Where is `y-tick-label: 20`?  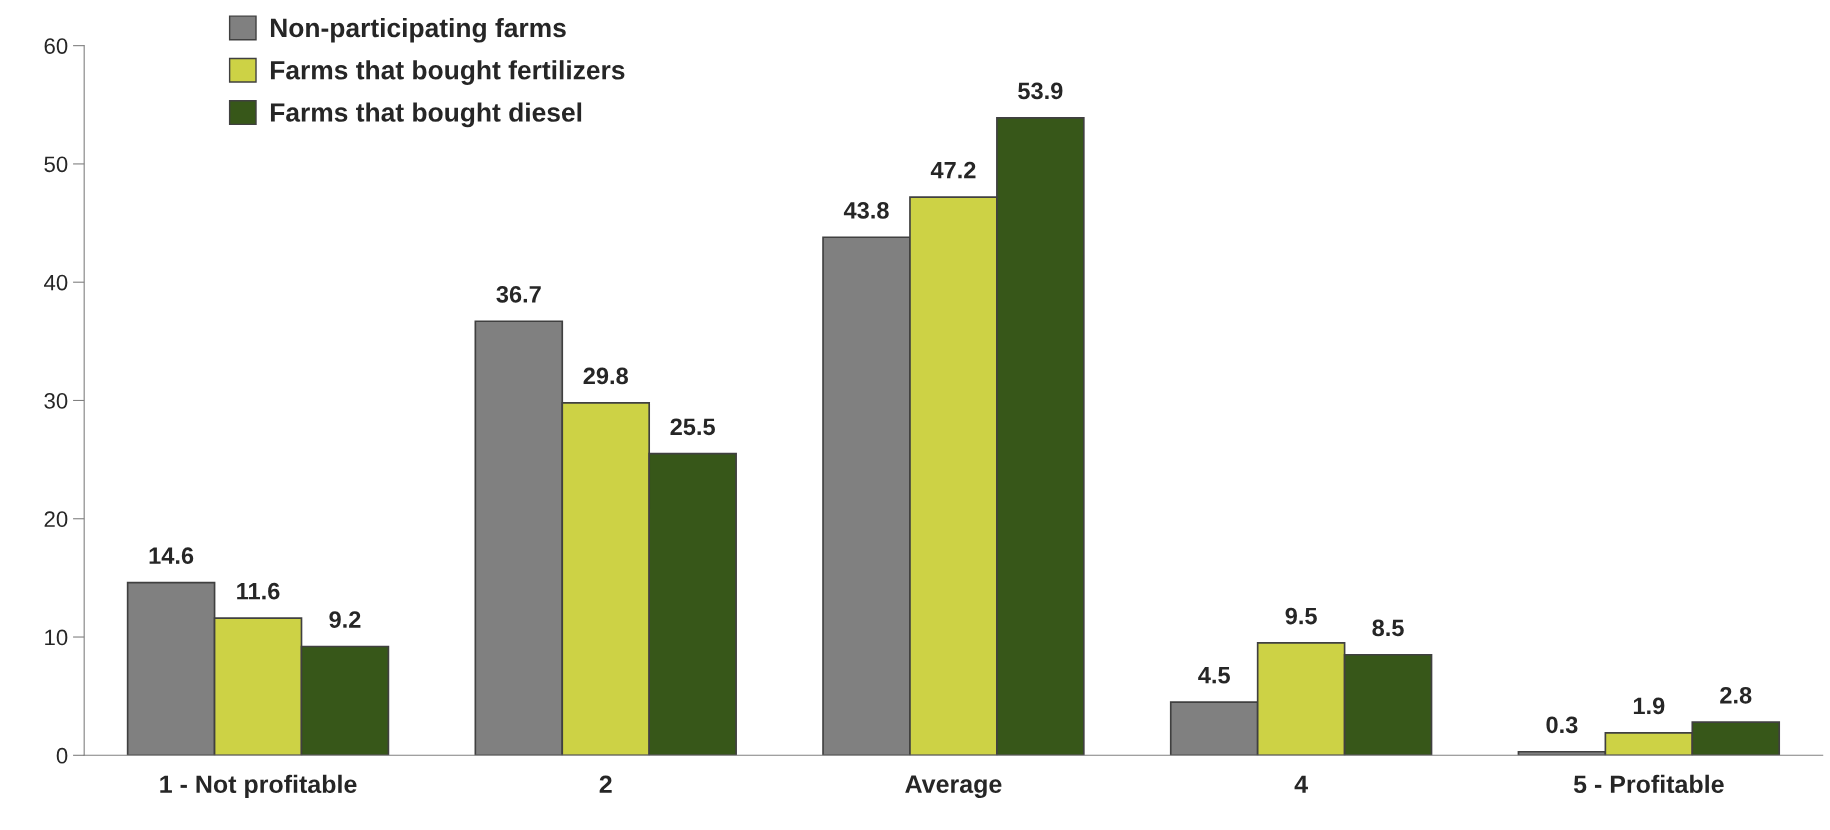
y-tick-label: 20 is located at coordinates (56, 519).